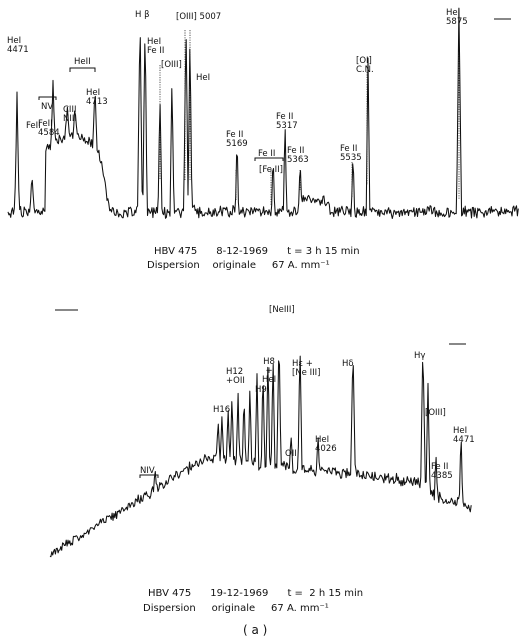  Describe the element at coordinates (70, 114) in the screenshot. I see `label-ciii-niii: CIII NIII` at that location.